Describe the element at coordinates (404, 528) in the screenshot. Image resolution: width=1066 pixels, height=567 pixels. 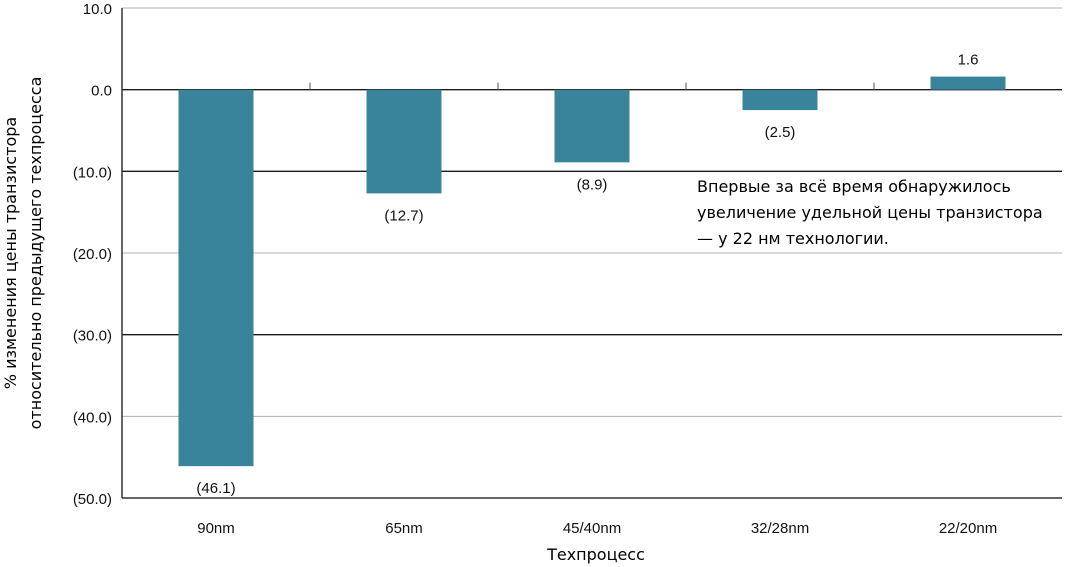
I see `x-tick-label: 65nm` at that location.